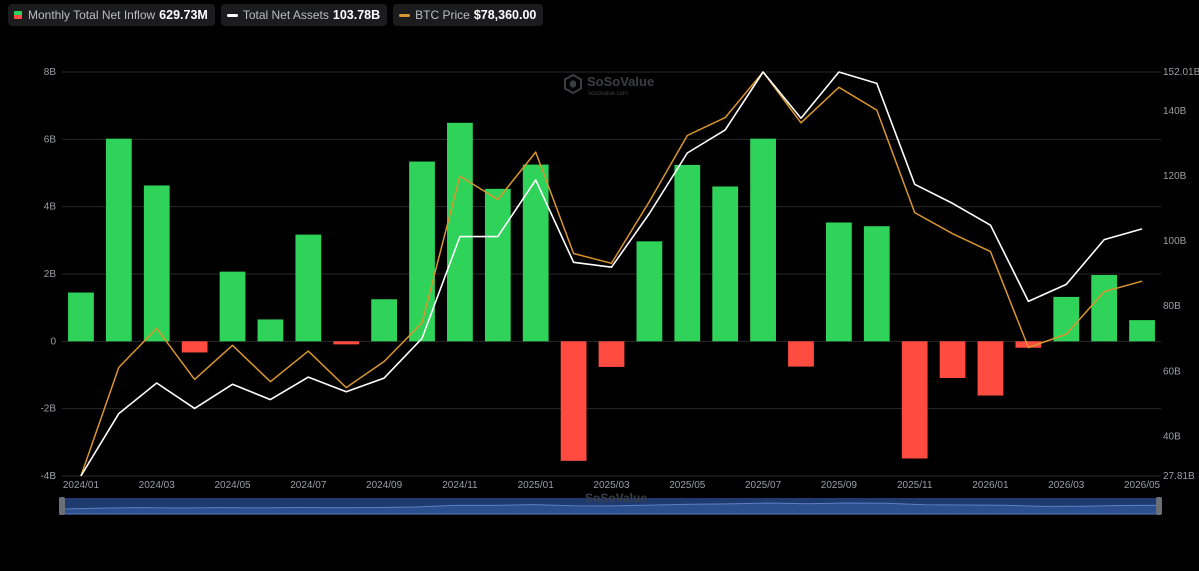  I want to click on legend-label-net-inflow: Monthly Total Net Inflow, so click(92, 15).